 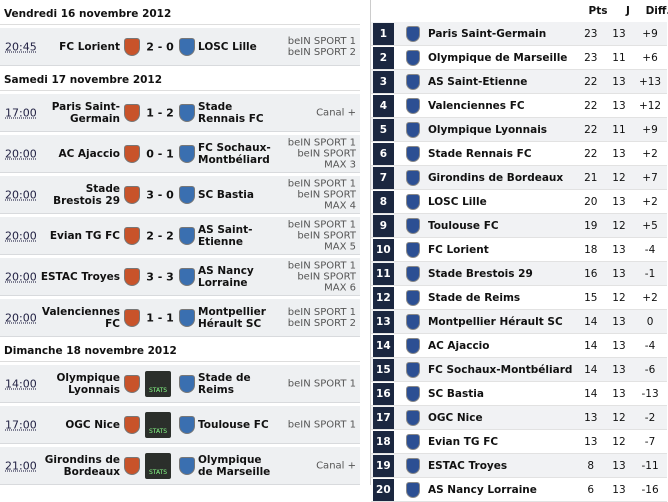 I want to click on score: 2 - 2, so click(x=160, y=235).